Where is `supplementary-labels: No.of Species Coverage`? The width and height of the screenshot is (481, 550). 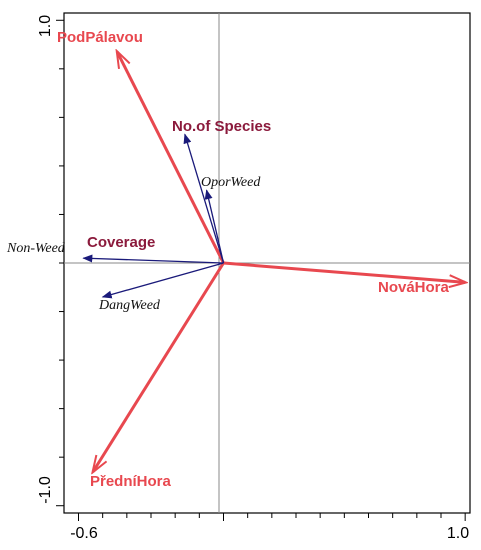
supplementary-labels: No.of Species Coverage is located at coordinates (179, 184).